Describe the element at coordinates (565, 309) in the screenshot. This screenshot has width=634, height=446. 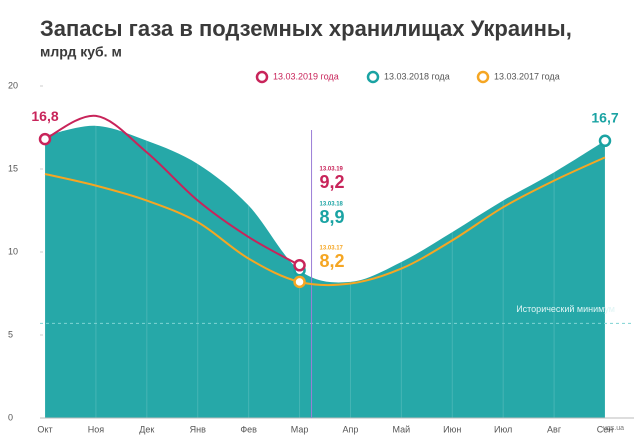
I see `reference-label: Исторический минимум` at that location.